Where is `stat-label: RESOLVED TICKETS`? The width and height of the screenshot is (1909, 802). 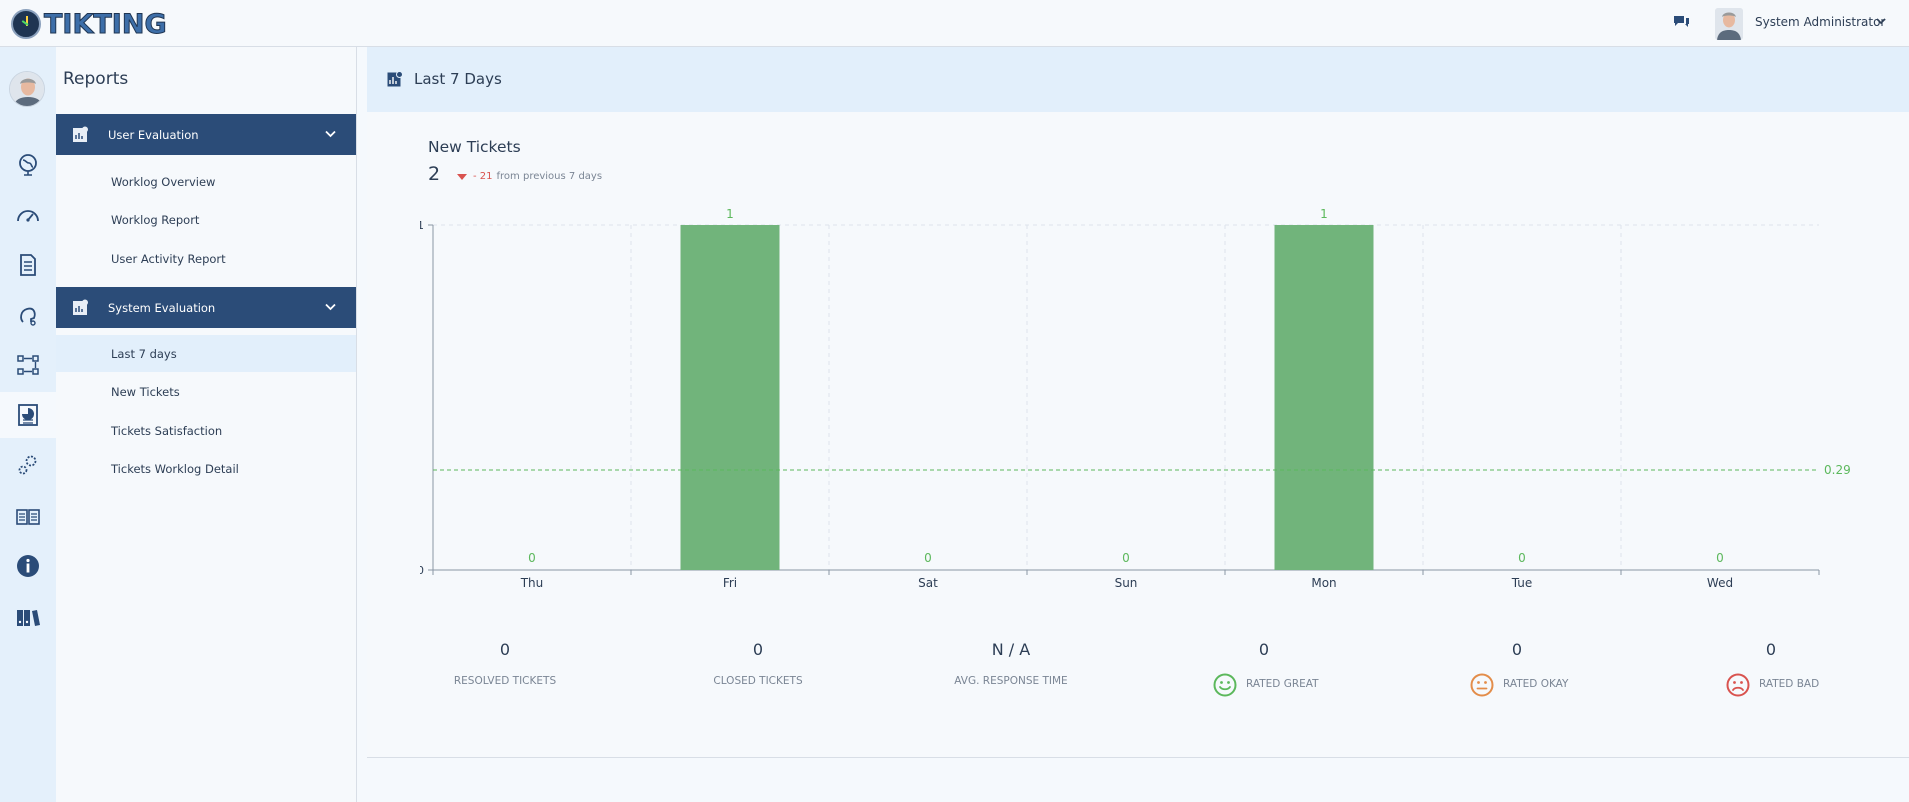 stat-label: RESOLVED TICKETS is located at coordinates (505, 681).